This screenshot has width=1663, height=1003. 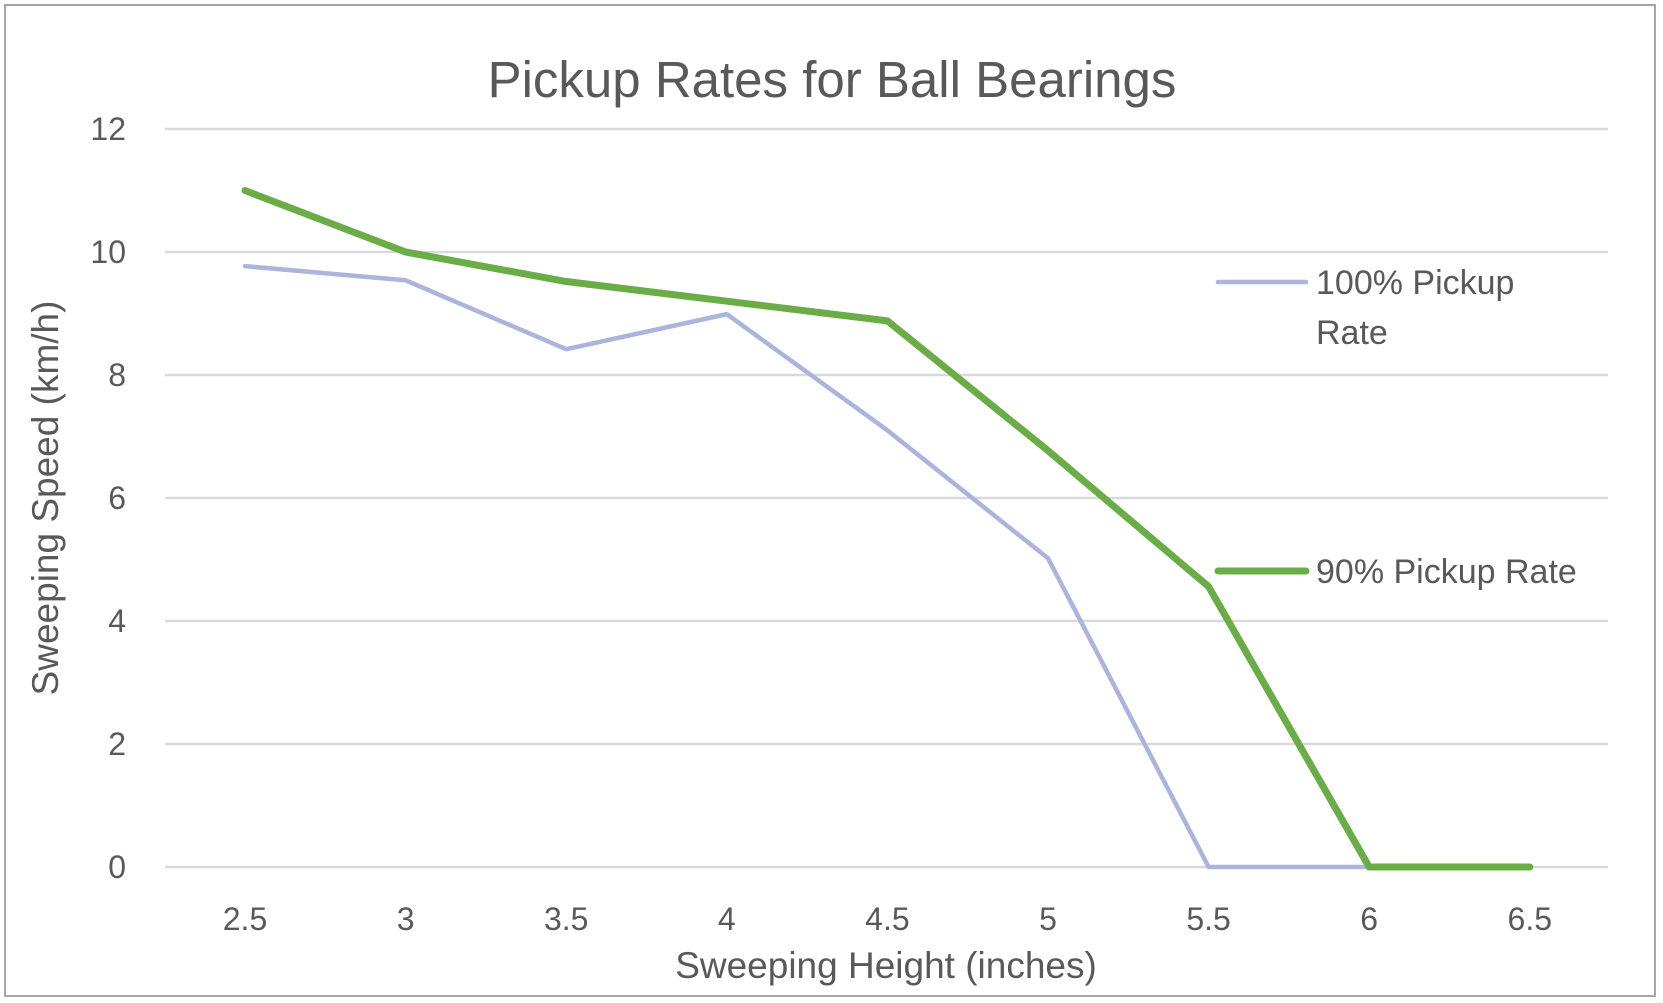 What do you see at coordinates (1530, 919) in the screenshot?
I see `x-tick-label: 6.5` at bounding box center [1530, 919].